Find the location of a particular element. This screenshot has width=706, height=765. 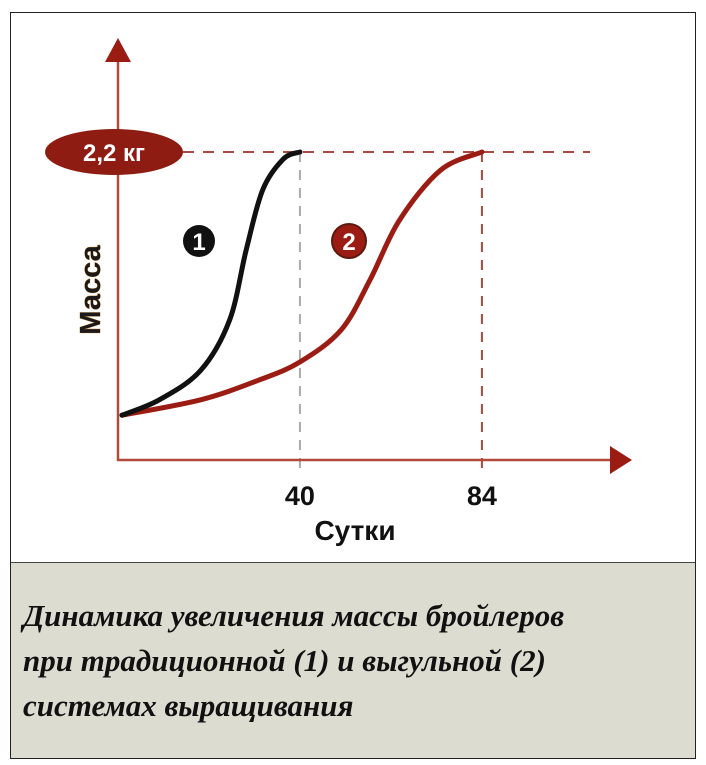

svg-text: 2 is located at coordinates (348, 242).